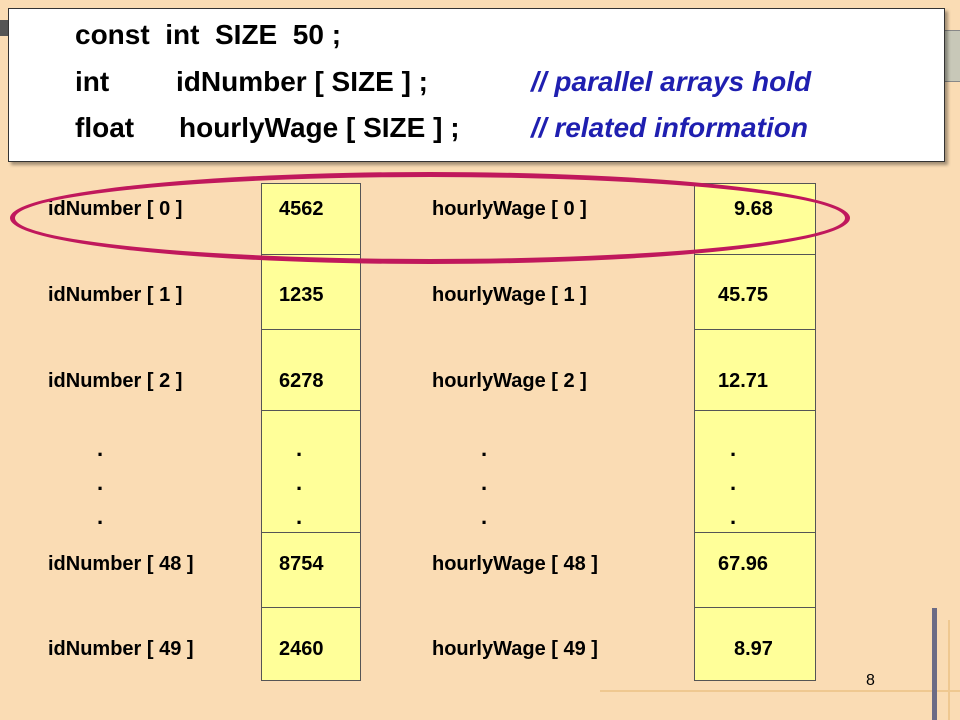 The height and width of the screenshot is (720, 960). What do you see at coordinates (743, 564) in the screenshot?
I see `hourlywage-value: 67.96` at bounding box center [743, 564].